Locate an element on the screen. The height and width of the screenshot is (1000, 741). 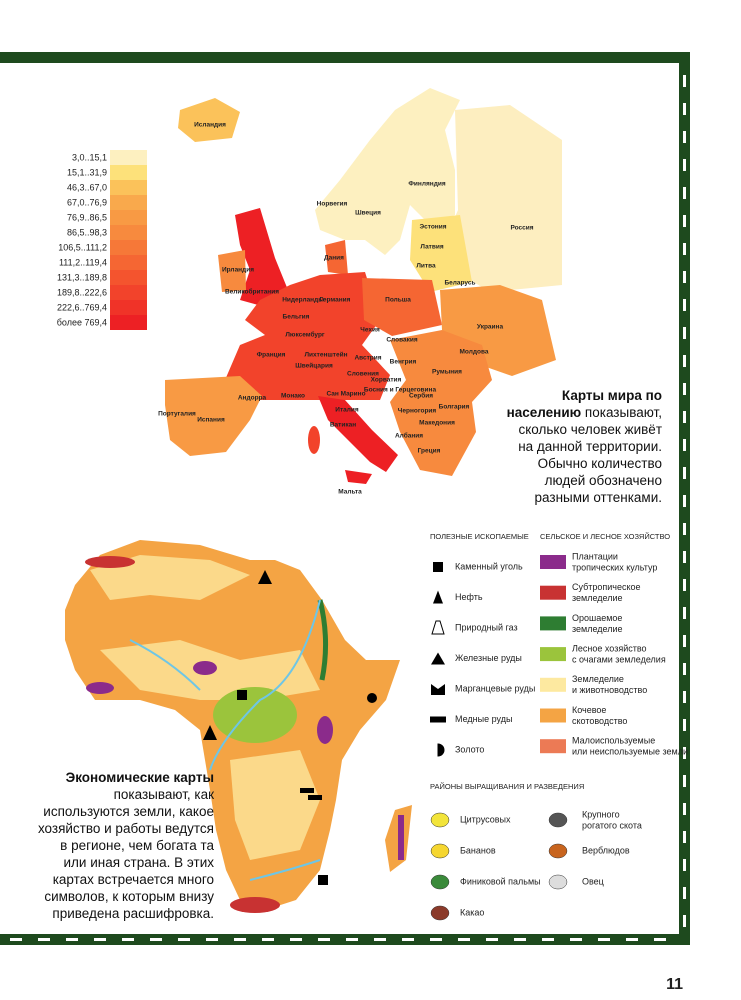
legend-label: Кочевое is located at coordinates (589, 710).